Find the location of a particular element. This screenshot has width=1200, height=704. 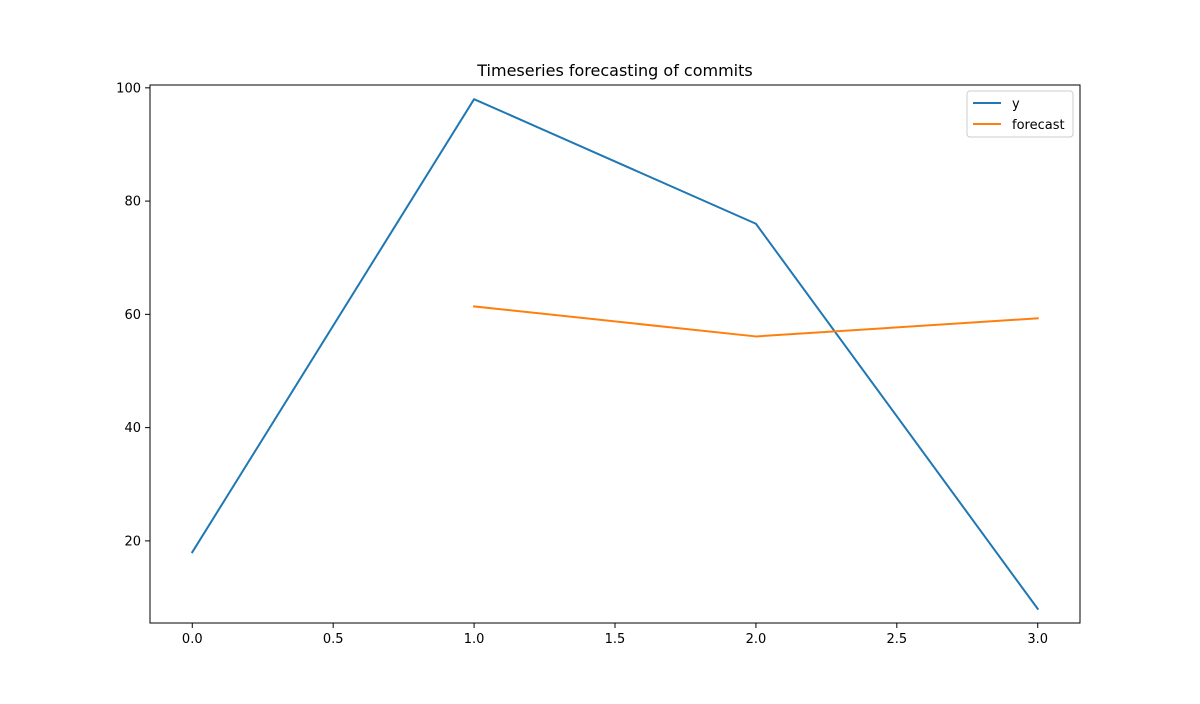

x-axis: 0.0 0.5 1.0 1.5 2.0 2.5 3.0 is located at coordinates (615, 635).